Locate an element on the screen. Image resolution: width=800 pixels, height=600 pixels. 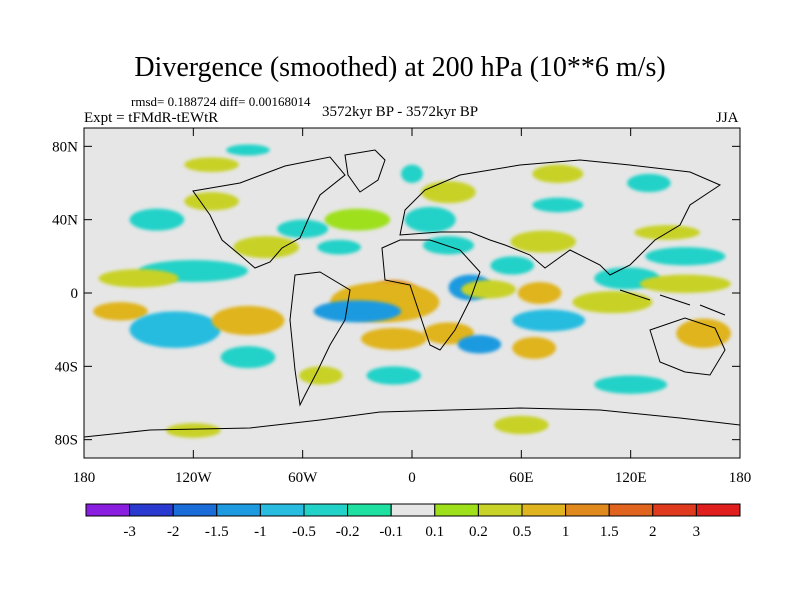
period-label: 3572kyr BP - 3572kyr BP is located at coordinates (400, 112).